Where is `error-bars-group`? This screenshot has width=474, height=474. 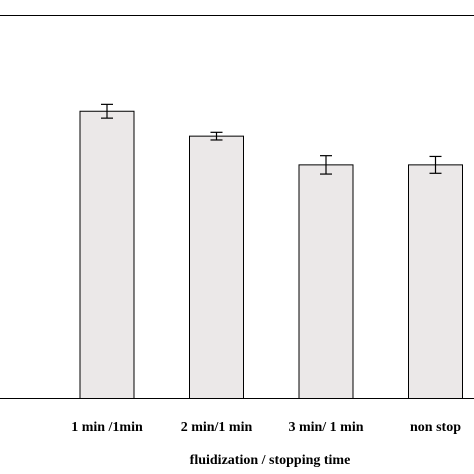 error-bars-group is located at coordinates (271, 139).